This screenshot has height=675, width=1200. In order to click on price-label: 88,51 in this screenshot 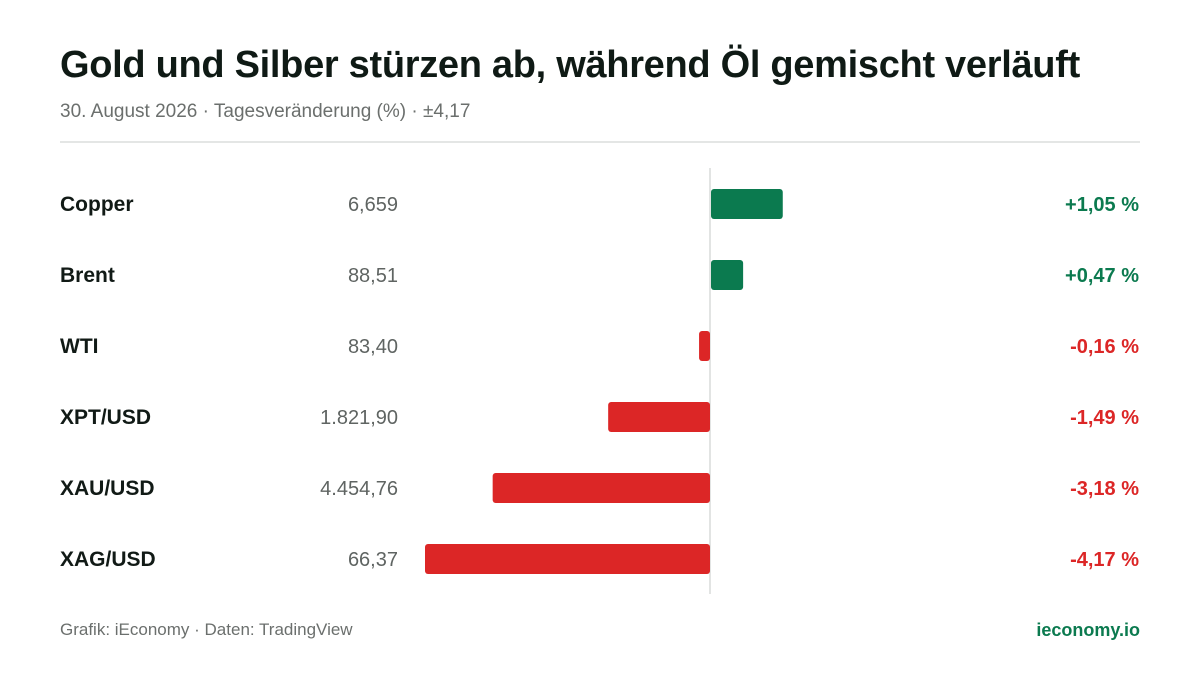, I will do `click(373, 276)`.